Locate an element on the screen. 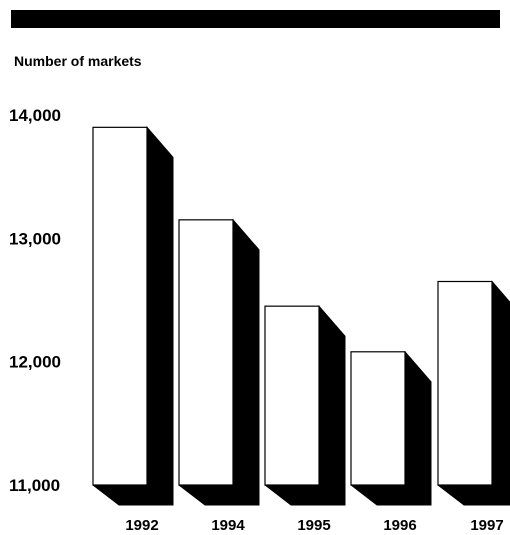  x-tick-label: 1996 is located at coordinates (399, 525).